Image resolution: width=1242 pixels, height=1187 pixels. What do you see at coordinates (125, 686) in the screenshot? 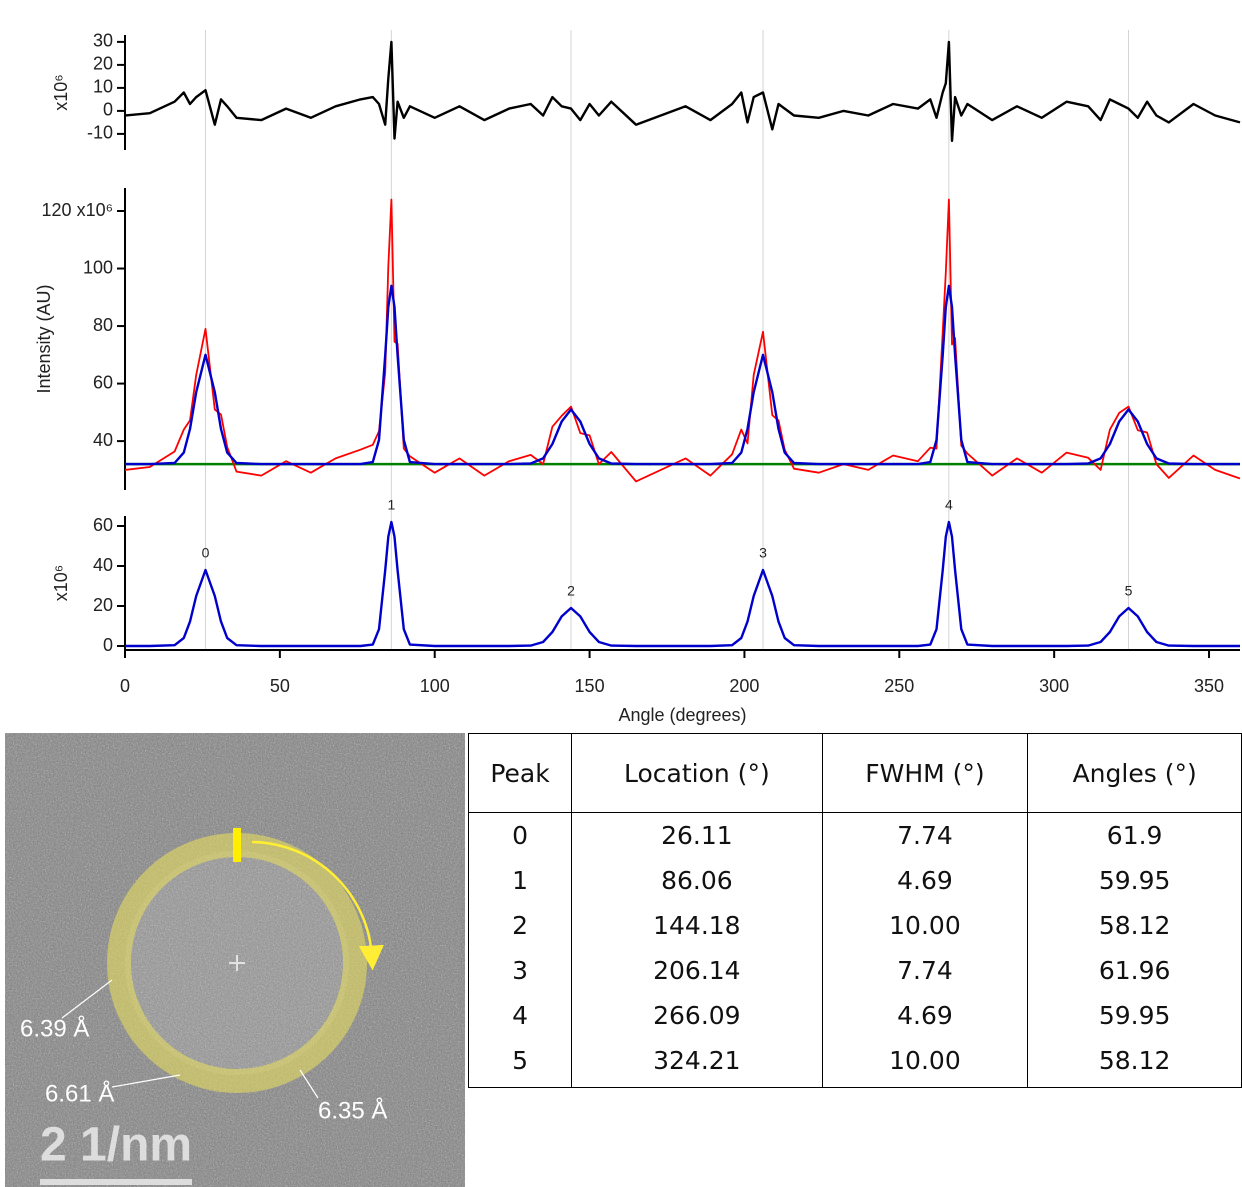
I see `x-tick-label: 0` at bounding box center [125, 686].